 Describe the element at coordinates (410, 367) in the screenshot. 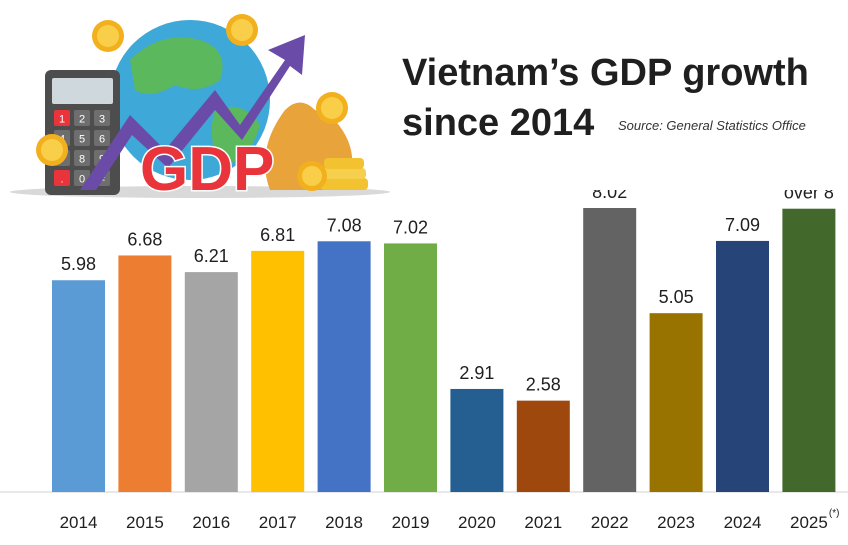

I see `bar-2019` at that location.